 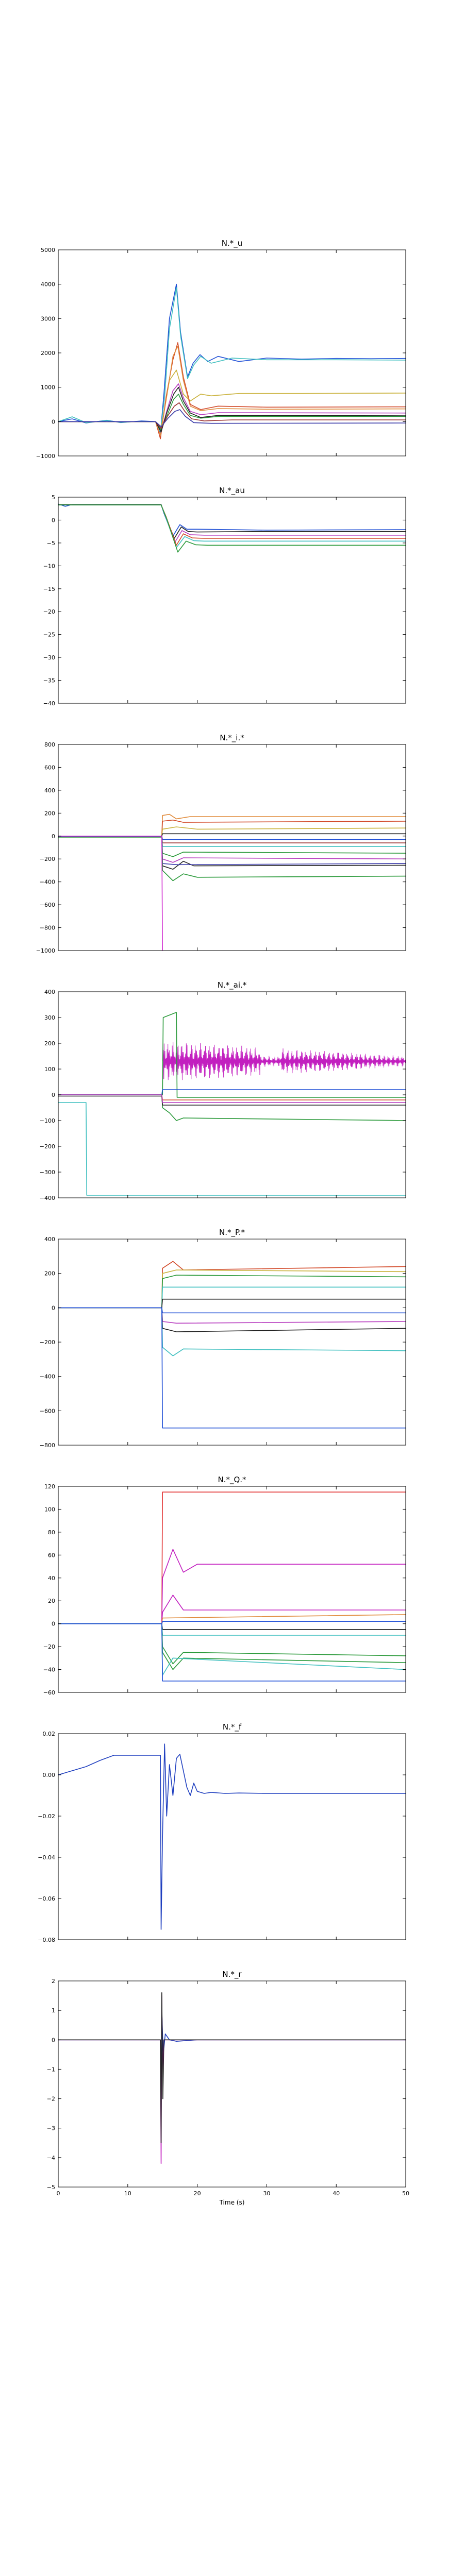 What do you see at coordinates (49, 566) in the screenshot?
I see `y-tick-label: −10` at bounding box center [49, 566].